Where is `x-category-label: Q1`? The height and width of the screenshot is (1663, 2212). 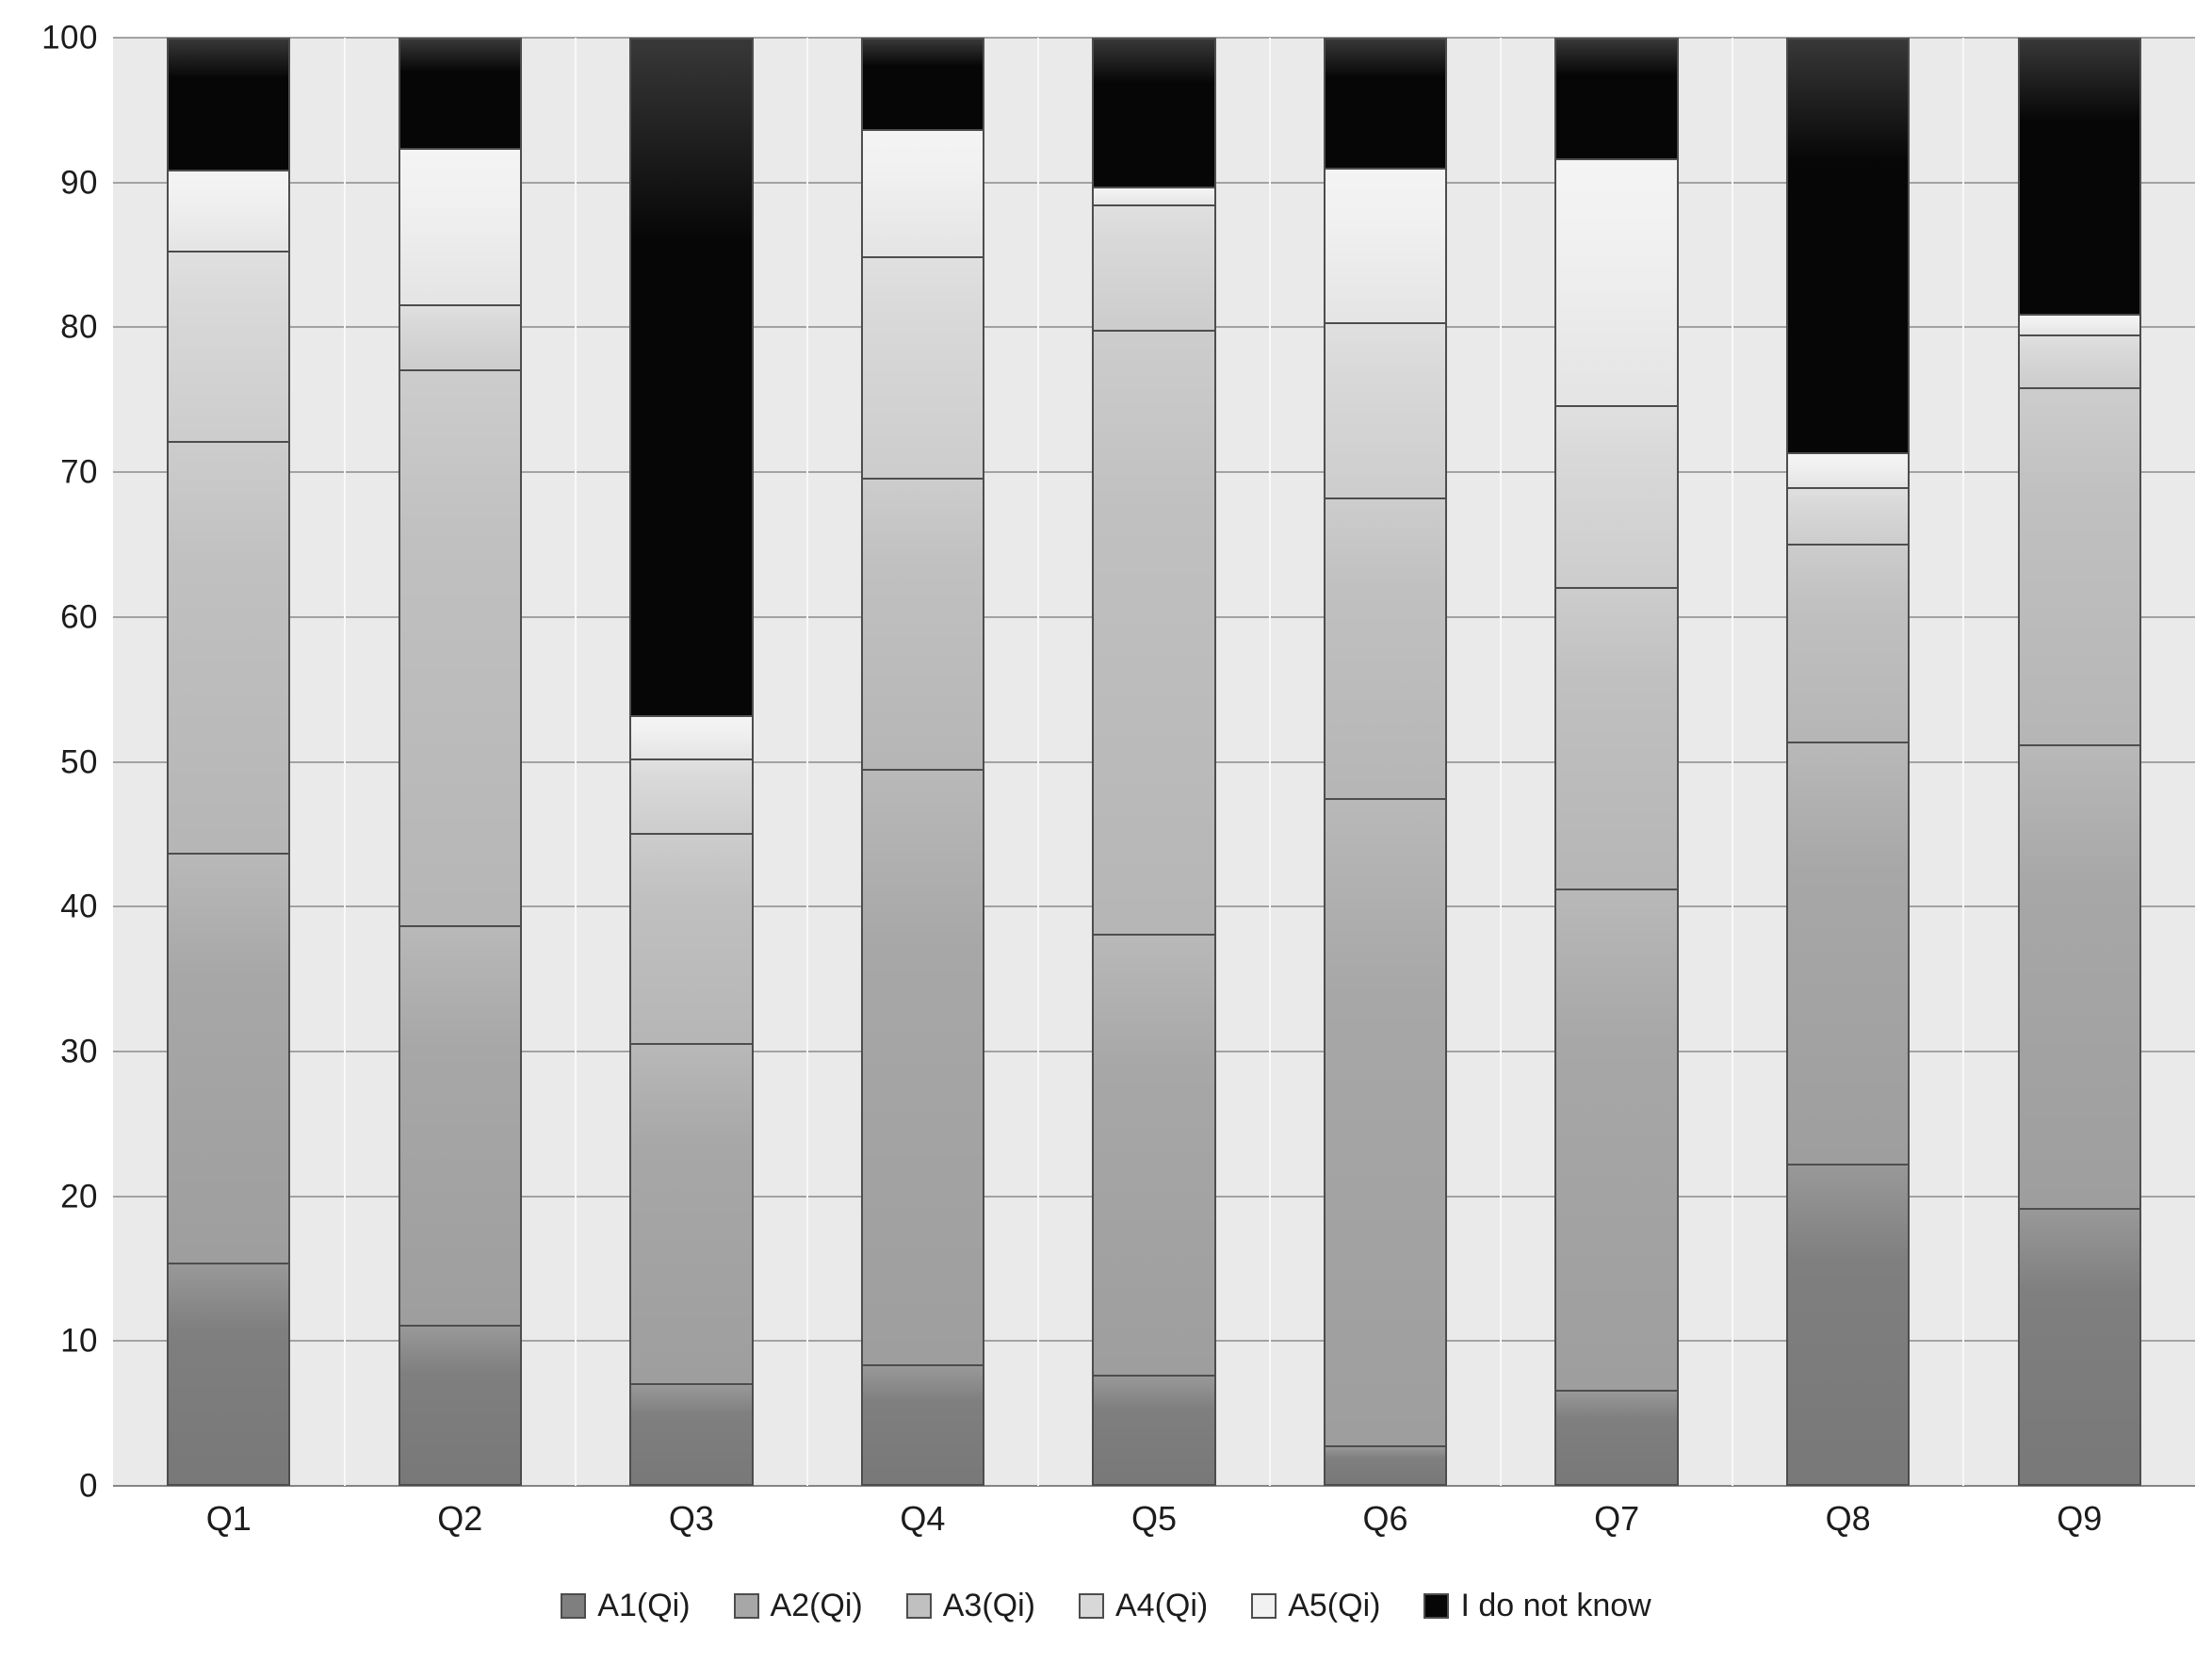 x-category-label: Q1 is located at coordinates (228, 1518).